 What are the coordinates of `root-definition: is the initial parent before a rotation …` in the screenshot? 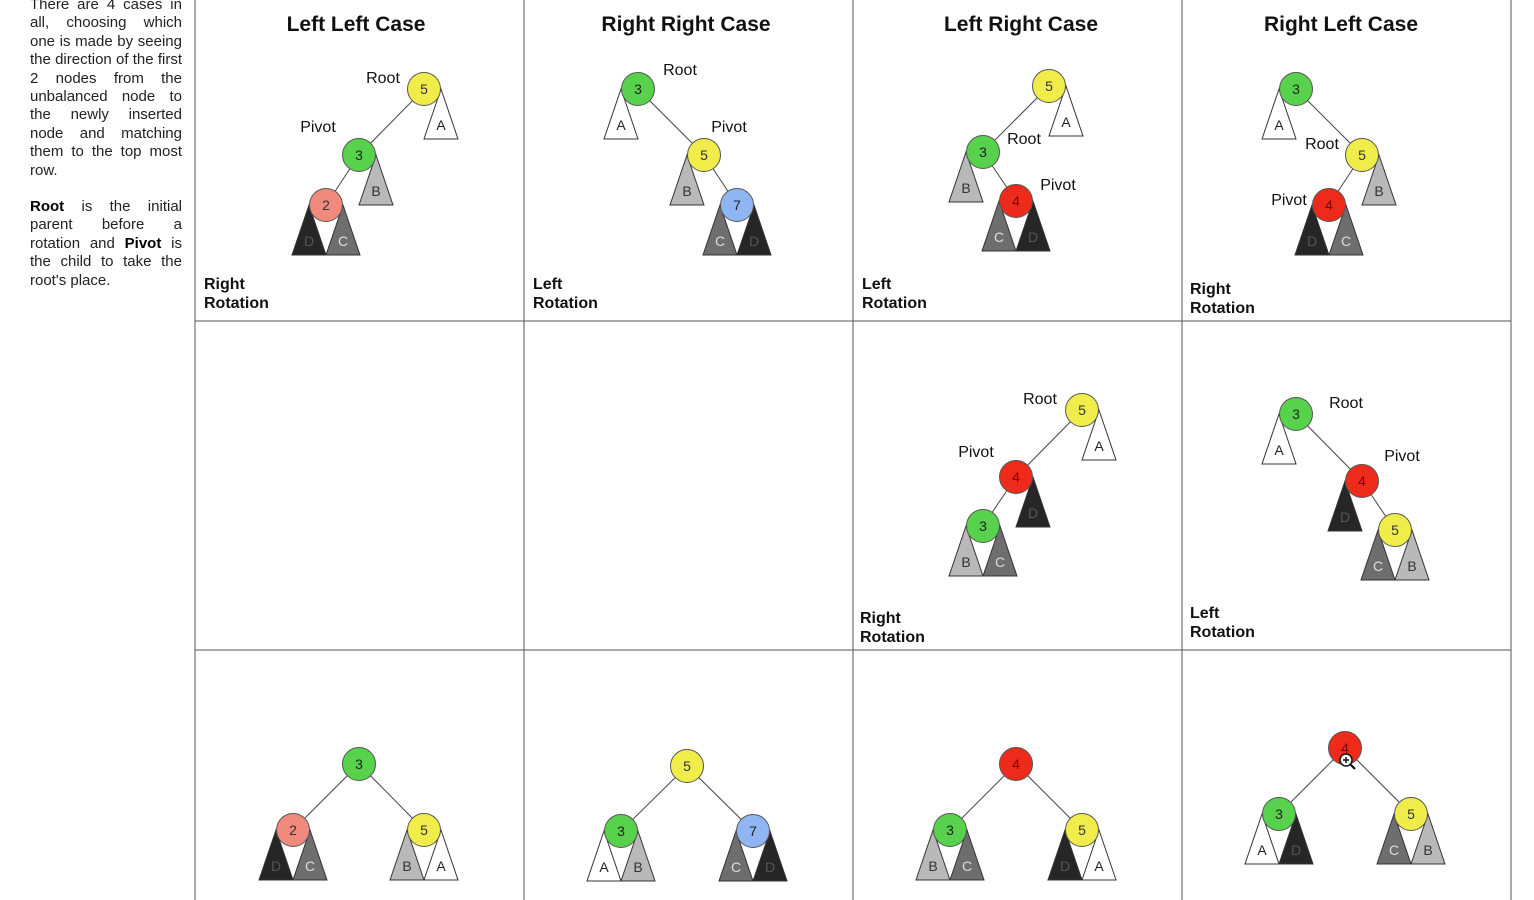 It's located at (106, 225).